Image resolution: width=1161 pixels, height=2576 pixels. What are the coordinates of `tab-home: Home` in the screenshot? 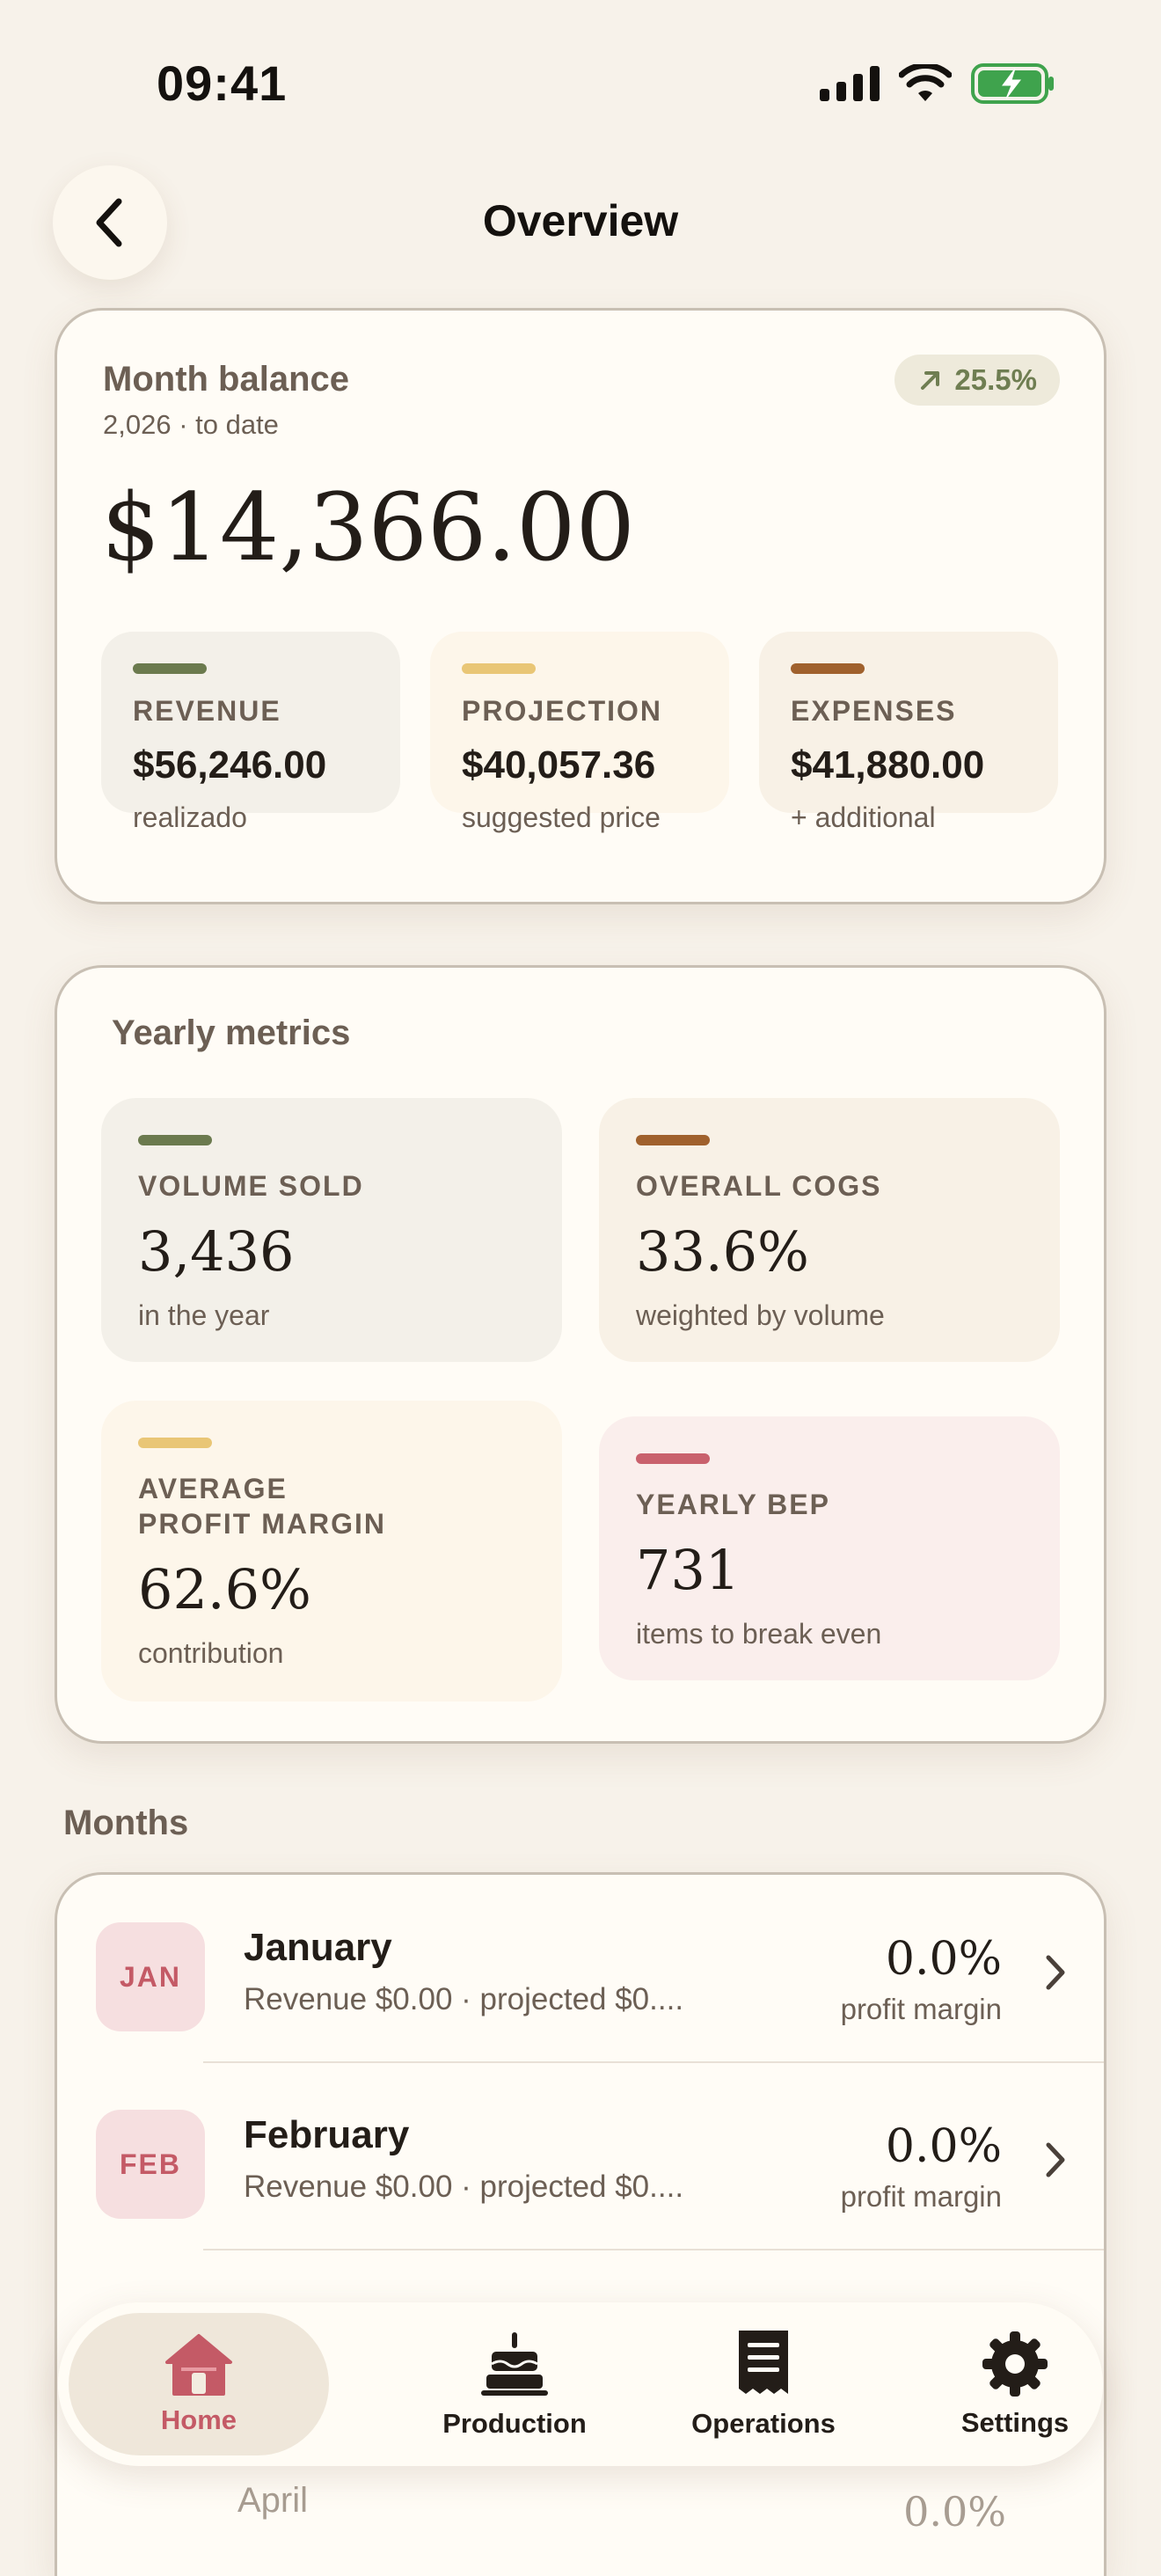 It's located at (199, 2384).